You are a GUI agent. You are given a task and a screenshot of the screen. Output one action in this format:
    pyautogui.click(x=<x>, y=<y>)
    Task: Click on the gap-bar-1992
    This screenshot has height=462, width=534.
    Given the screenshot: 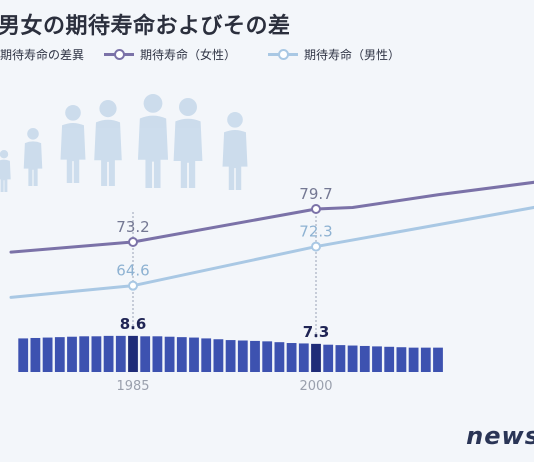 What is the action you would take?
    pyautogui.click(x=218, y=355)
    